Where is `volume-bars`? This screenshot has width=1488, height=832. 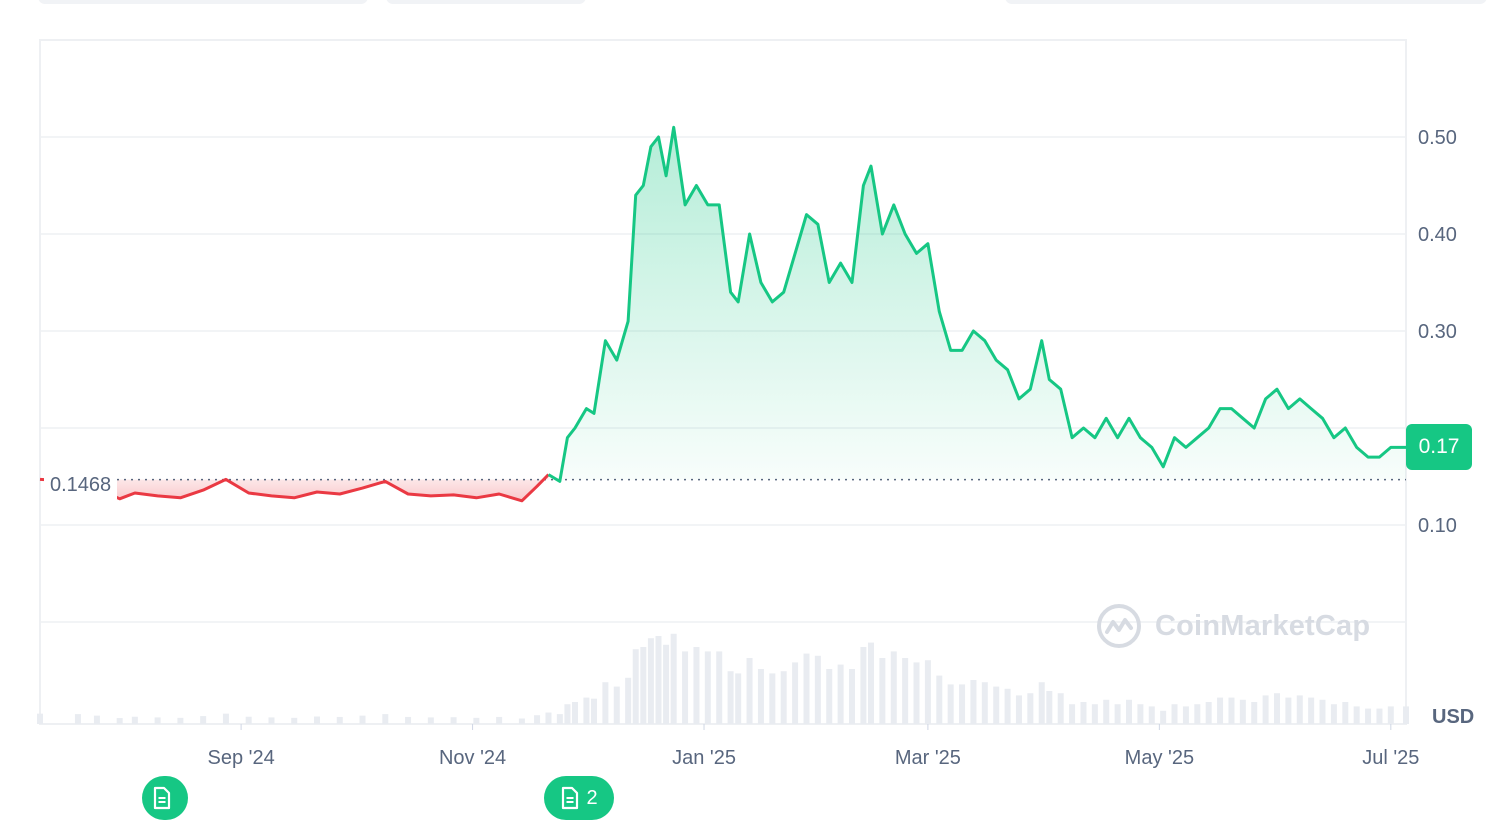
volume-bars is located at coordinates (723, 678).